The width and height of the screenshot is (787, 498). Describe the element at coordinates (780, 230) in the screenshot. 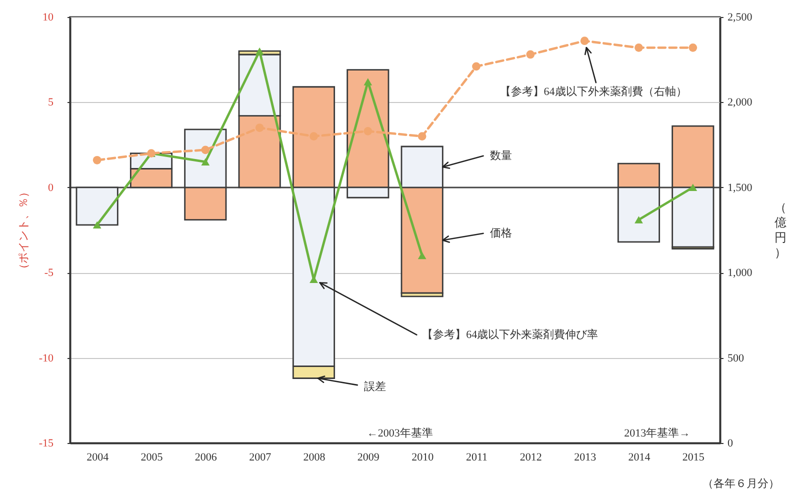

I see `y2-axis-title: （億円）` at that location.